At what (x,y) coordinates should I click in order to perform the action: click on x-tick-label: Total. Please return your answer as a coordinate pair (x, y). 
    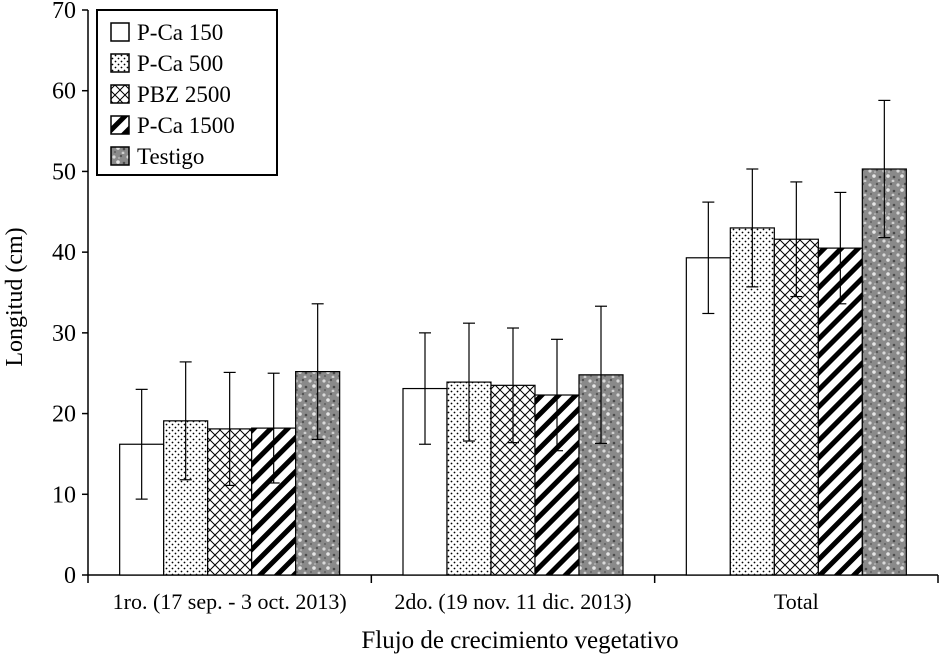
    Looking at the image, I should click on (796, 601).